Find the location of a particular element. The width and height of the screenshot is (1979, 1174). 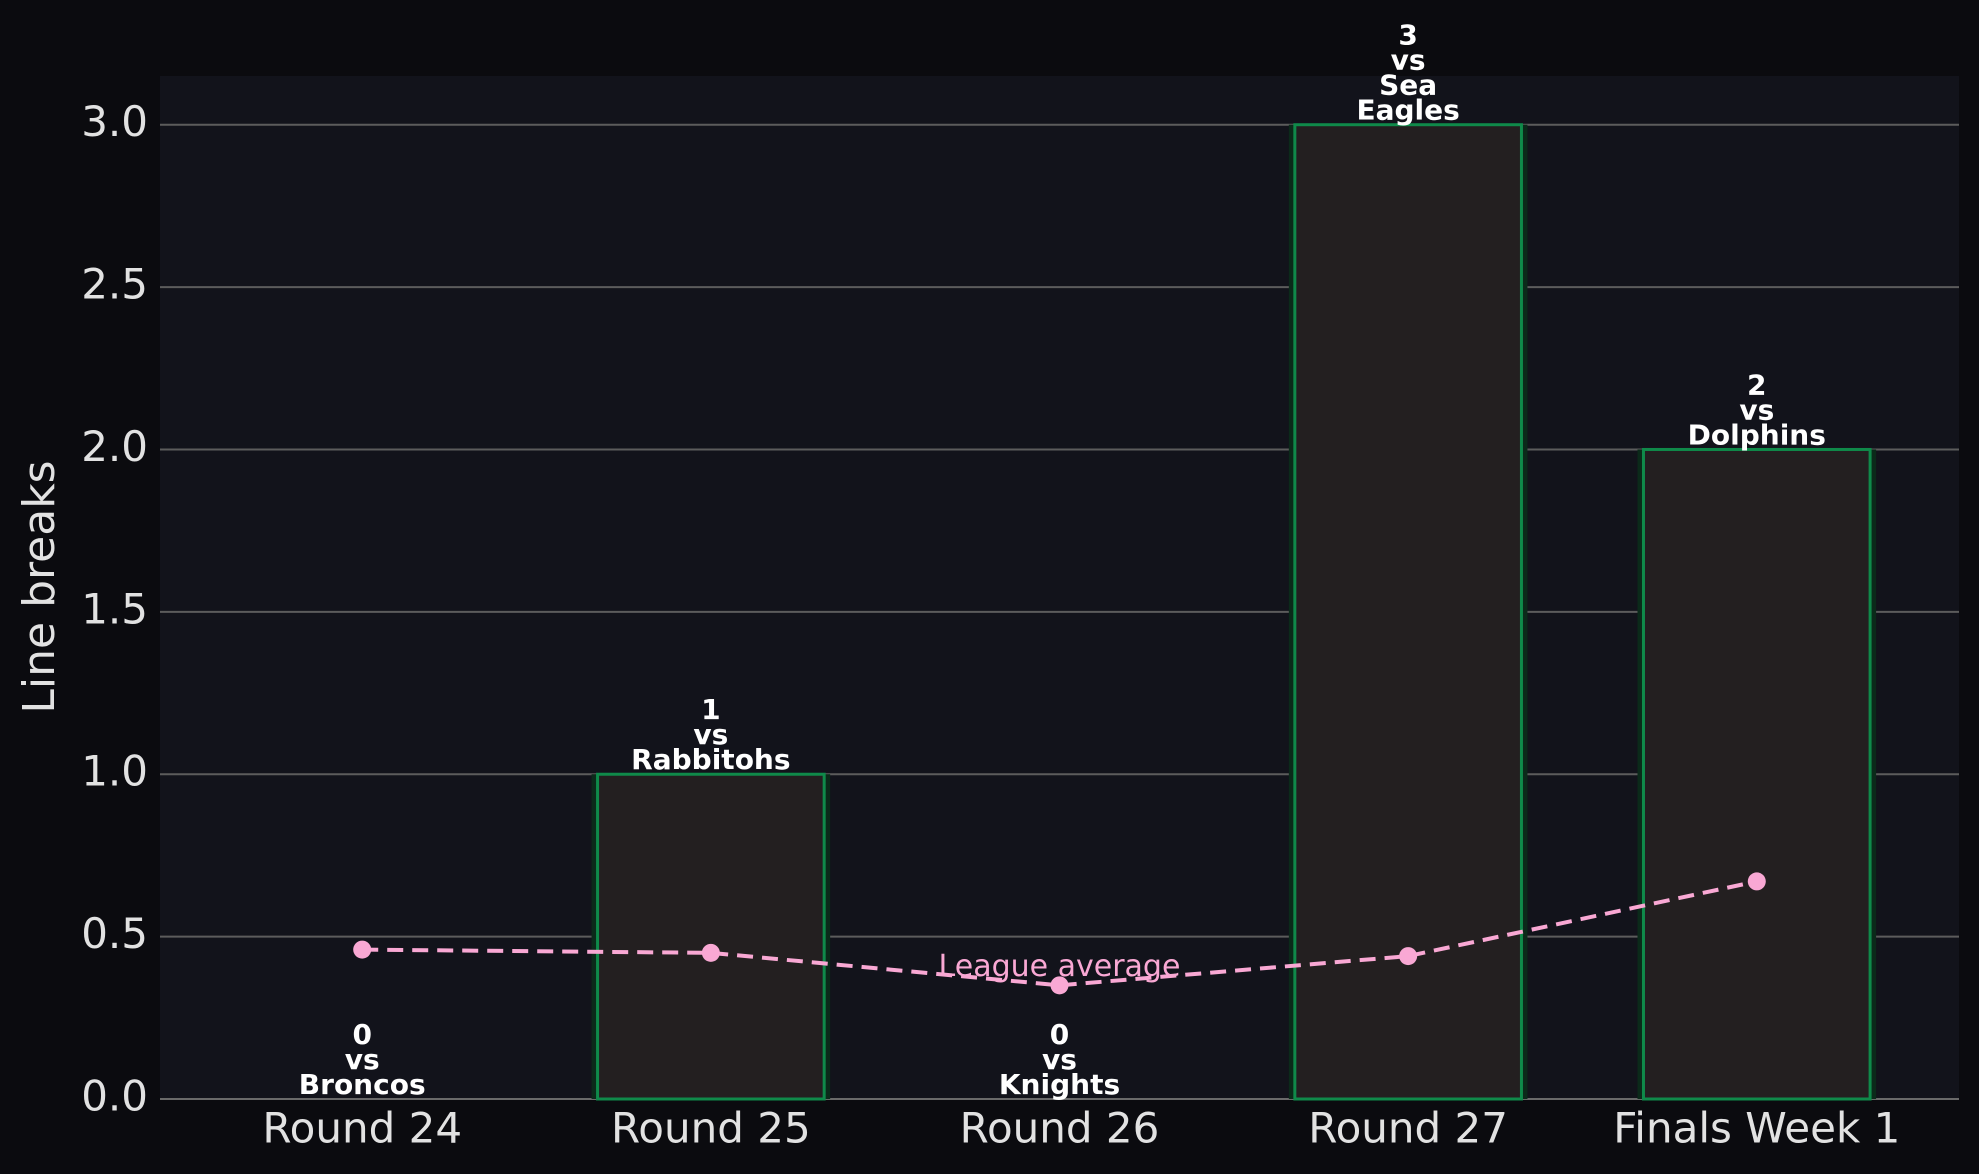

y-tick-label: 2.0 is located at coordinates (114, 446).